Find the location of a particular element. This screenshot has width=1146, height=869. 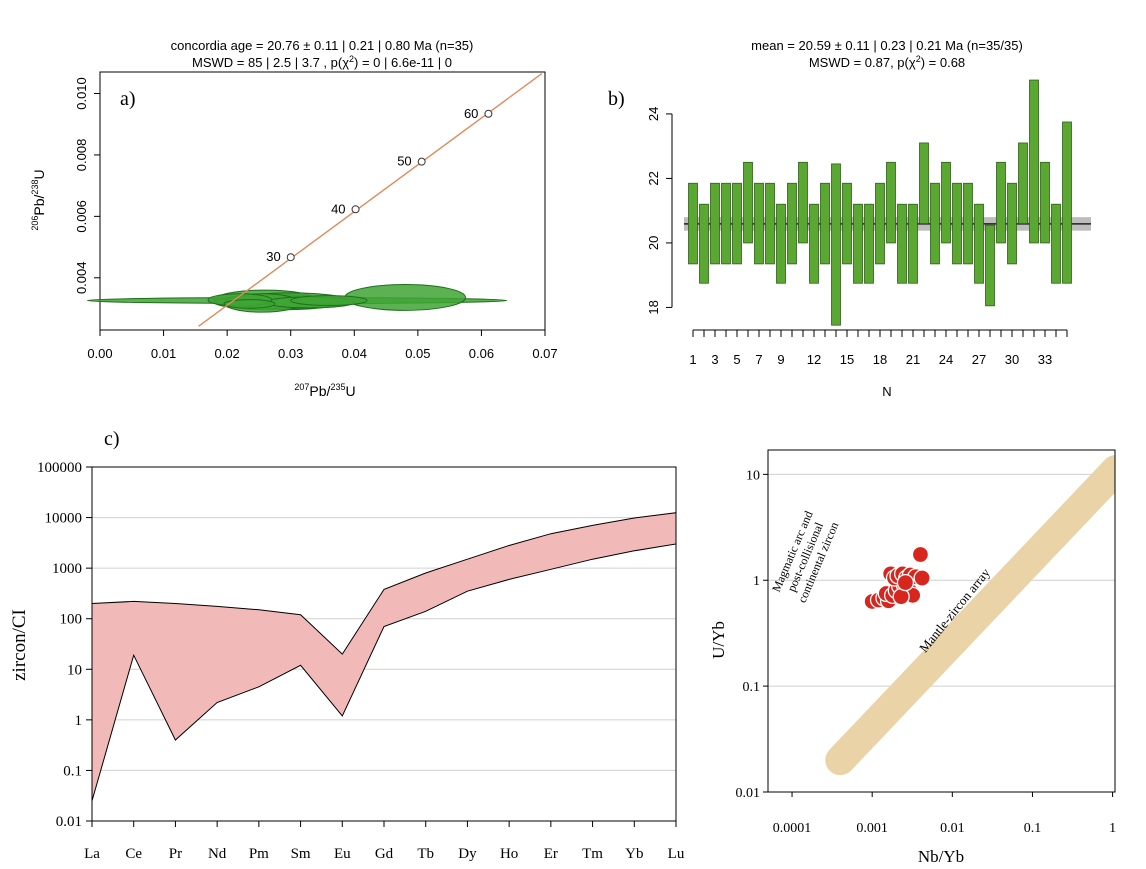

age-marker-label: 60 is located at coordinates (471, 113).